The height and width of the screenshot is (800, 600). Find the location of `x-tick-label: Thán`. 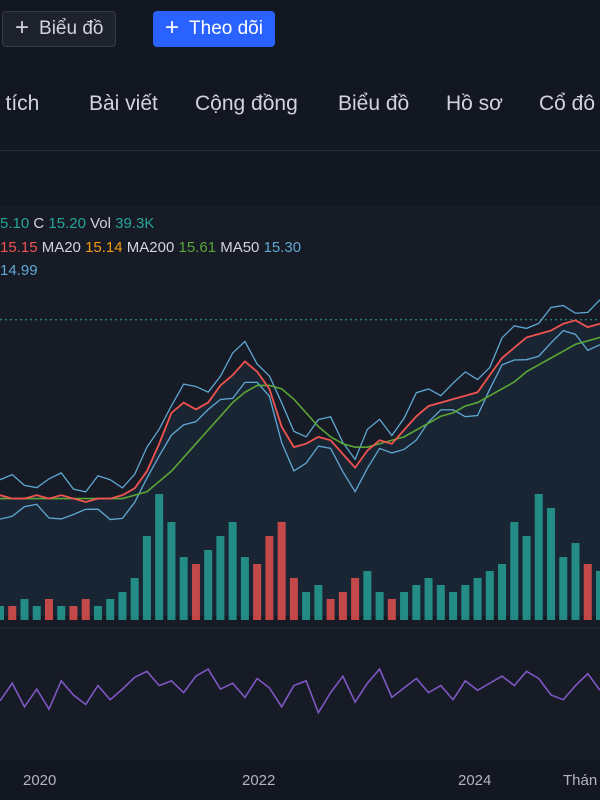

x-tick-label: Thán is located at coordinates (580, 780).